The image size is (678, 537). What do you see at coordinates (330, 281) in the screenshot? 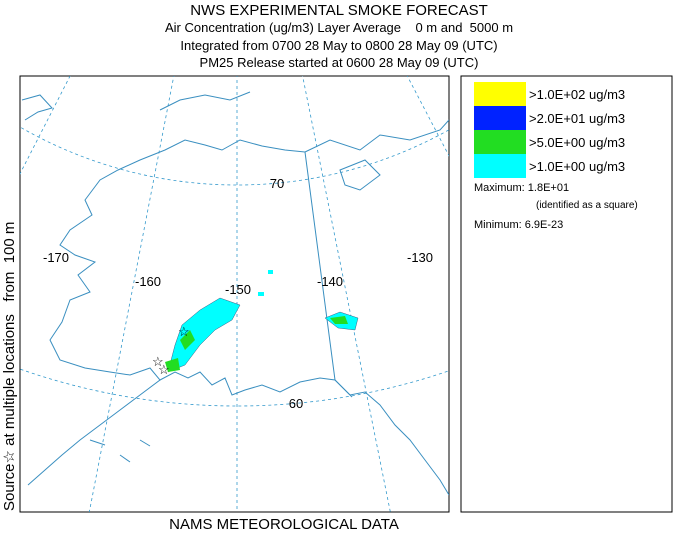
I see `longitude-label: -140` at bounding box center [330, 281].